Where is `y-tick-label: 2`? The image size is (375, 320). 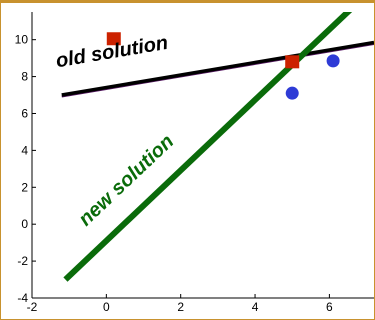 y-tick-label: 2 is located at coordinates (24, 187).